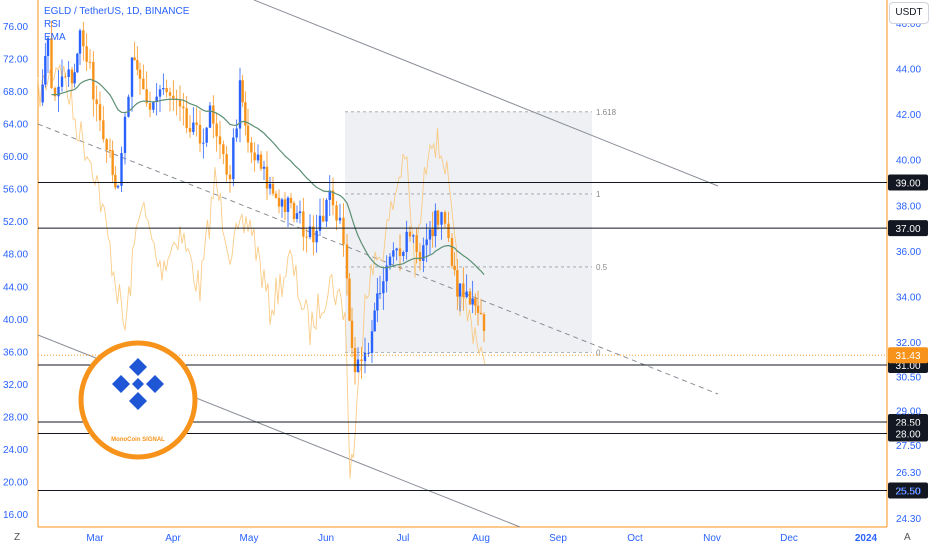 The width and height of the screenshot is (932, 550). What do you see at coordinates (712, 538) in the screenshot?
I see `x-axis-label: Nov` at bounding box center [712, 538].